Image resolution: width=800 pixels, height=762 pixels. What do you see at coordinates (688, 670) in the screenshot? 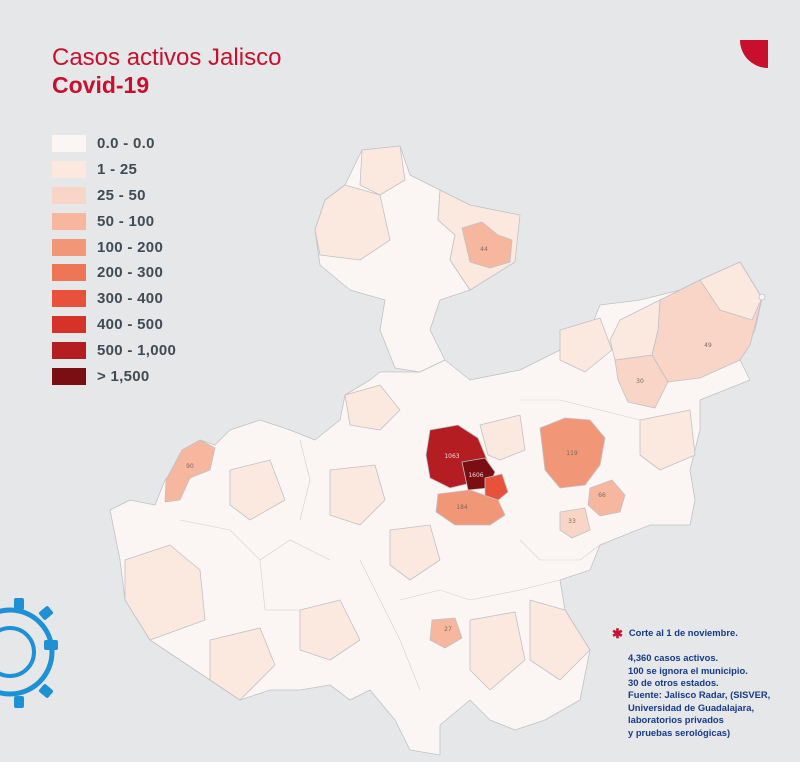
I see `note-line: 100 se ignora el municipio.` at bounding box center [688, 670].